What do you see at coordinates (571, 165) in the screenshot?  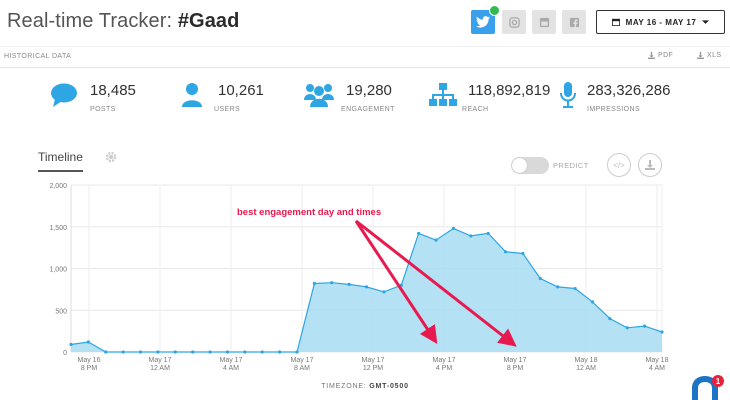 I see `predict-label: PREDICT` at bounding box center [571, 165].